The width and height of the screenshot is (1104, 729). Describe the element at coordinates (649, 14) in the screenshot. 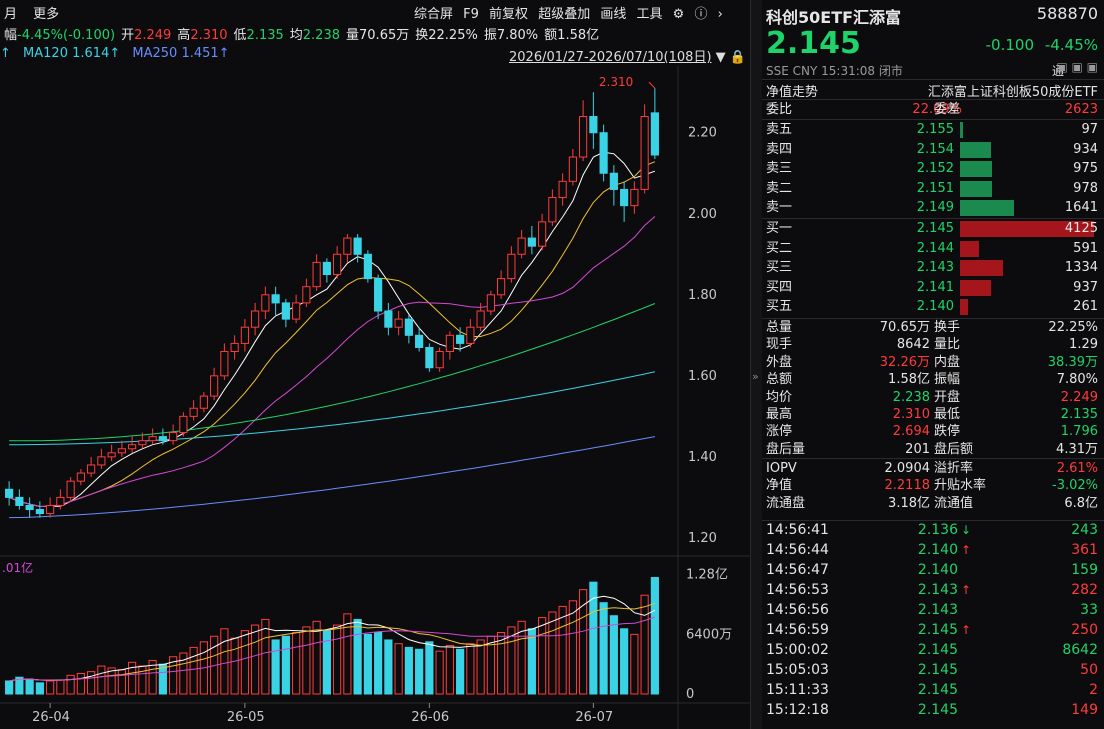

I see `tools-button: 工具` at that location.